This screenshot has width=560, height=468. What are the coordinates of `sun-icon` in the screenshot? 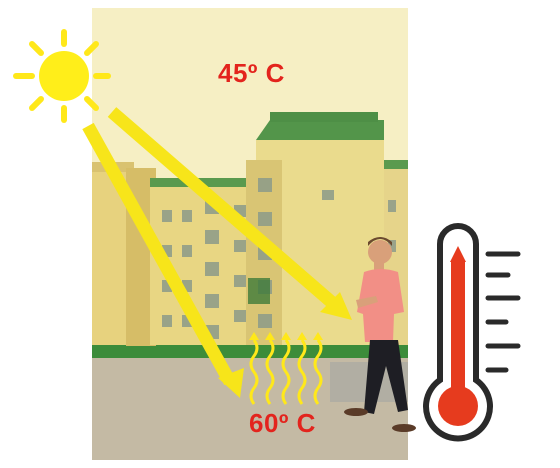 It's located at (62, 76).